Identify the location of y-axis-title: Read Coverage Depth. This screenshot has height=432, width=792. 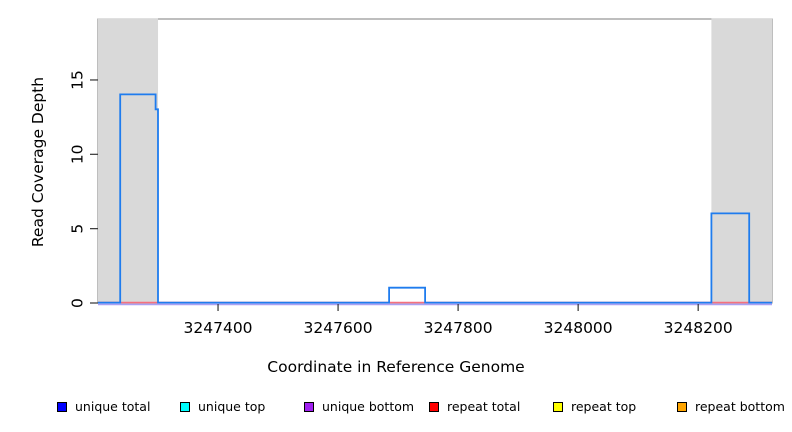
(38, 162).